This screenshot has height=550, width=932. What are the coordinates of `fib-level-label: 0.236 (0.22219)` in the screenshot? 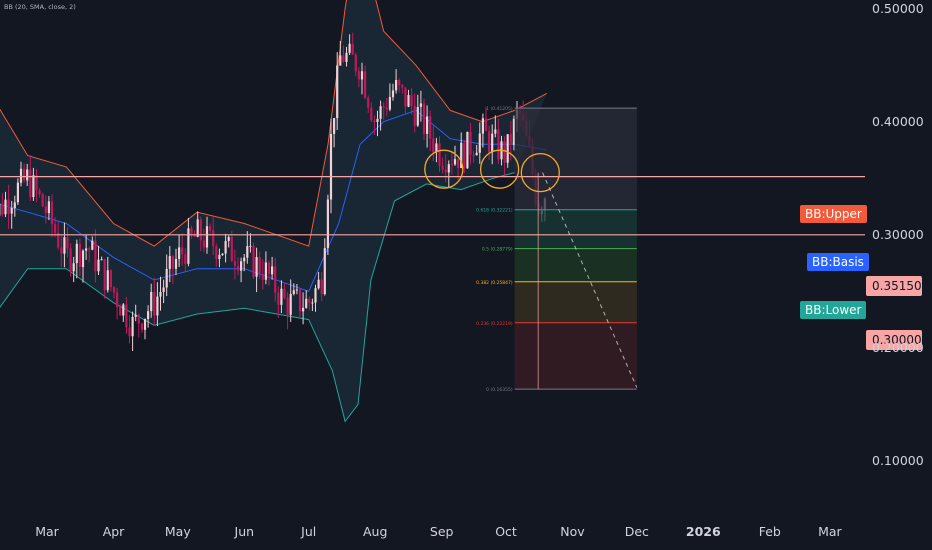 It's located at (494, 324).